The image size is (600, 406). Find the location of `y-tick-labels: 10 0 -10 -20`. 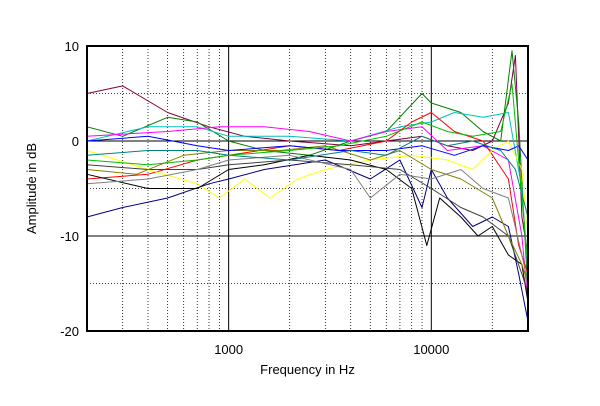

y-tick-labels: 10 0 -10 -20 is located at coordinates (69, 189).